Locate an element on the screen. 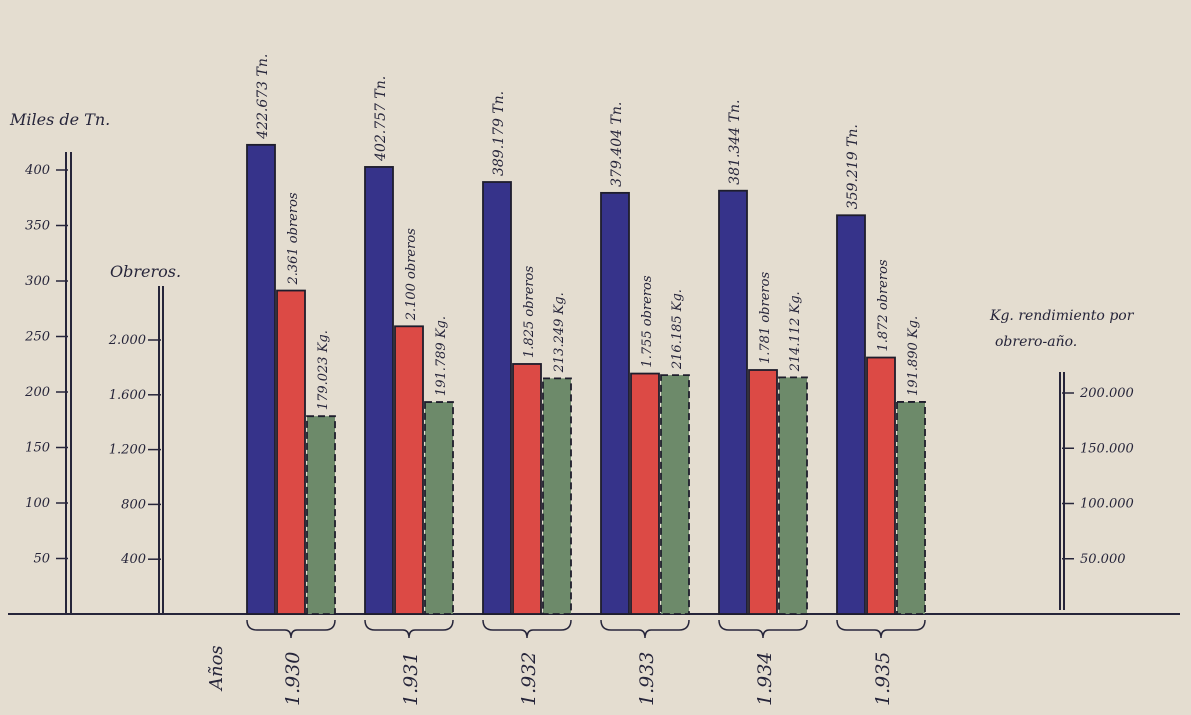 This screenshot has height=715, width=1191. tonnes-tick-label: 400 is located at coordinates (37, 170).